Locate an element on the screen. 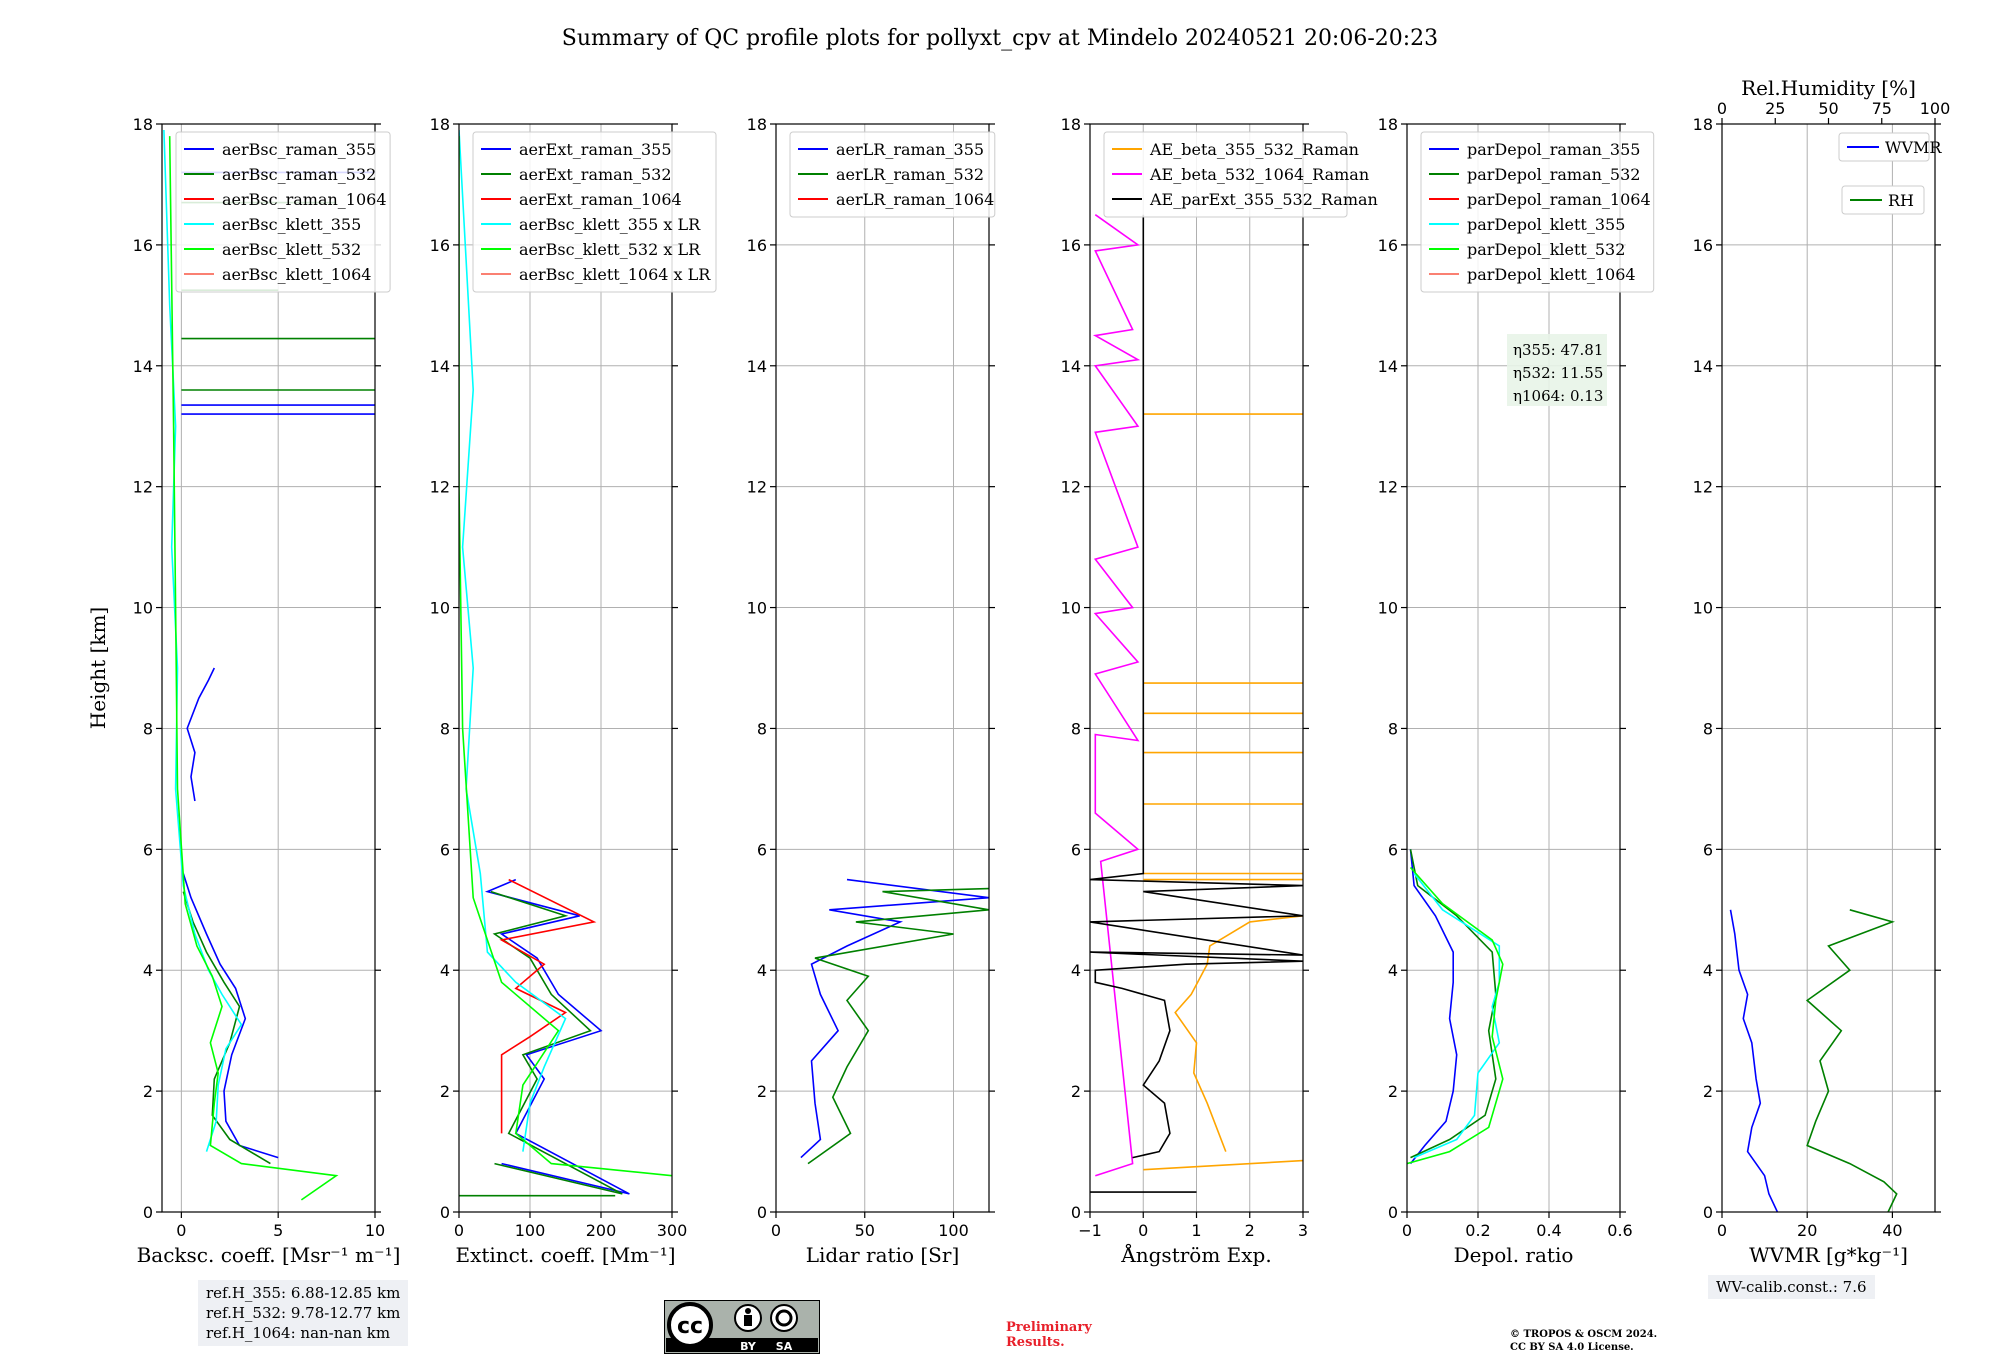  x-tick-label: 0.2 is located at coordinates (1477, 1230).